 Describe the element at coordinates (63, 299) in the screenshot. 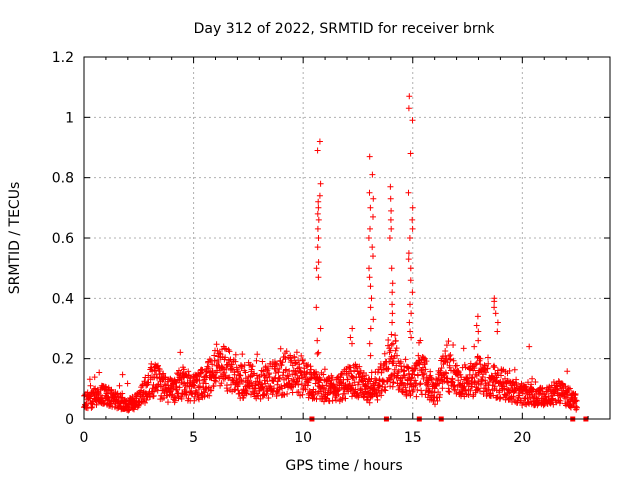

I see `y-tick-label: 0.4` at that location.